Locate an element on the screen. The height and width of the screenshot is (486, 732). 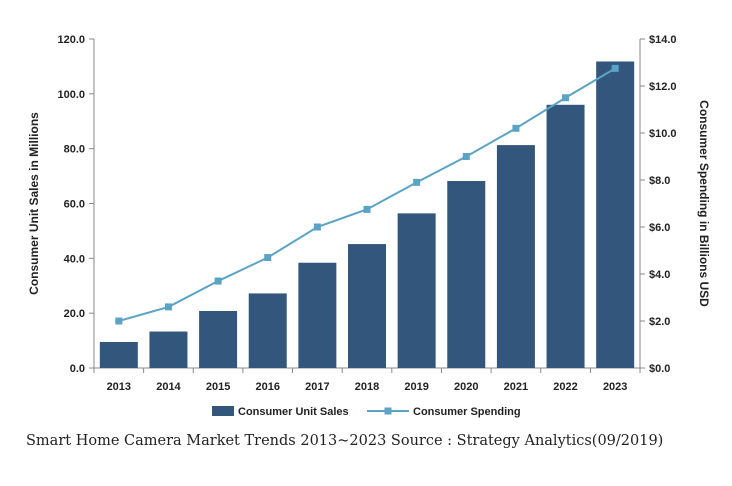
x-tick-label: 2014 is located at coordinates (168, 387).